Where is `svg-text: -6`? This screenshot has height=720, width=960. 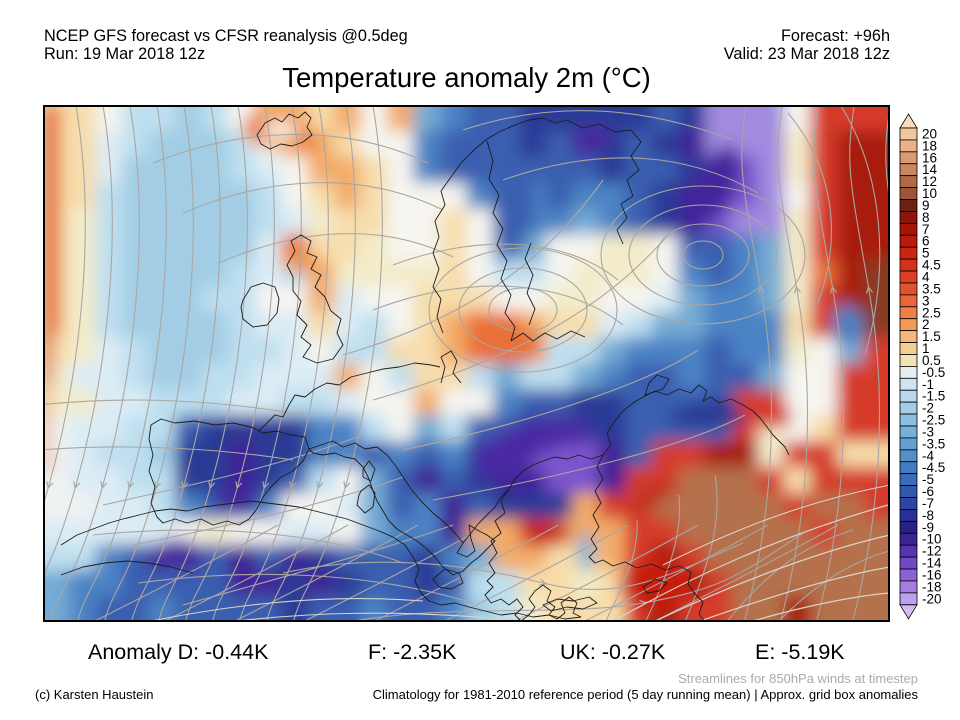
svg-text: -6 is located at coordinates (928, 491).